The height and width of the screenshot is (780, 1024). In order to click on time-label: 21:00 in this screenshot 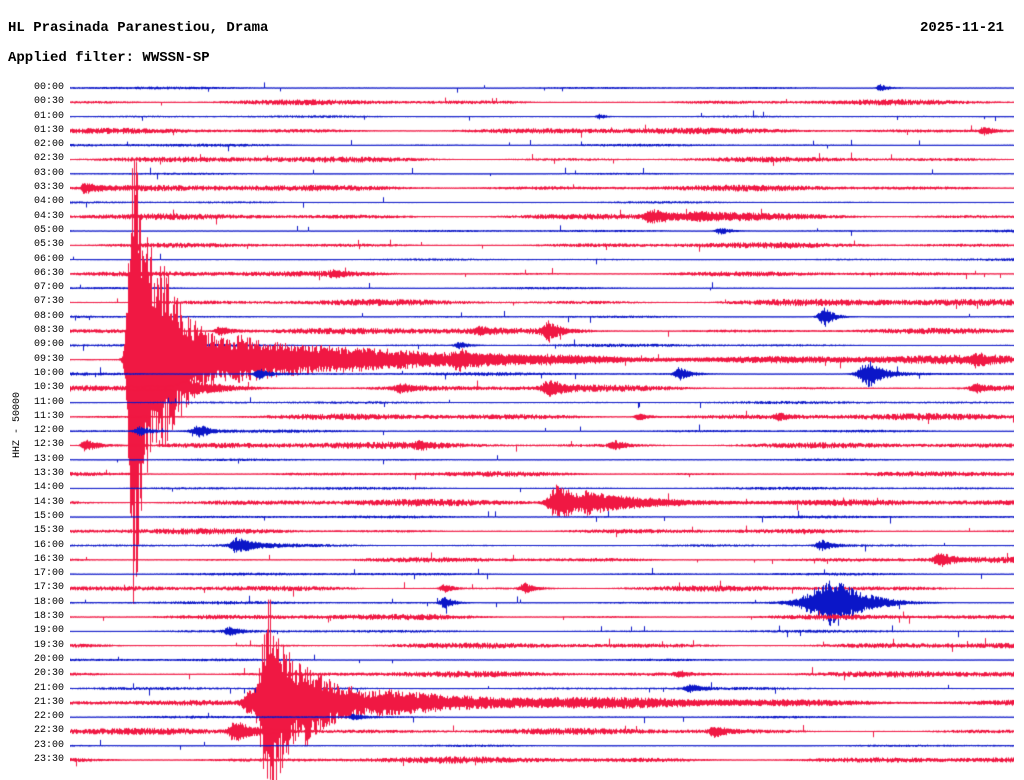, I will do `click(49, 688)`.